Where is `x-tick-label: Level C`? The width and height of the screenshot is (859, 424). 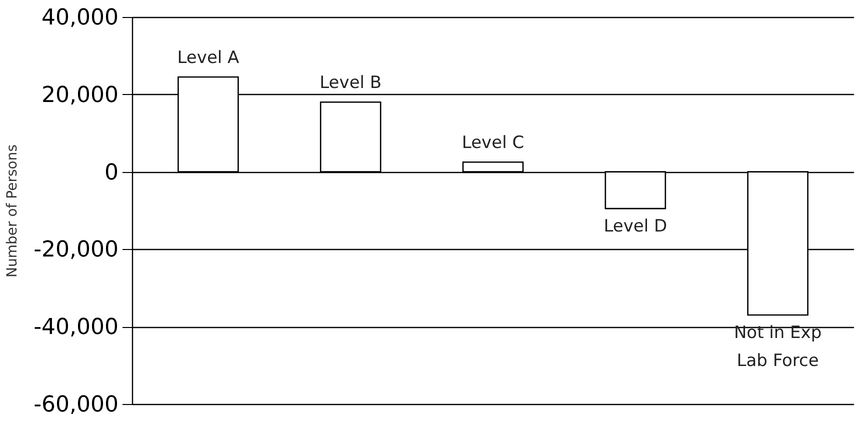 x-tick-label: Level C is located at coordinates (493, 143).